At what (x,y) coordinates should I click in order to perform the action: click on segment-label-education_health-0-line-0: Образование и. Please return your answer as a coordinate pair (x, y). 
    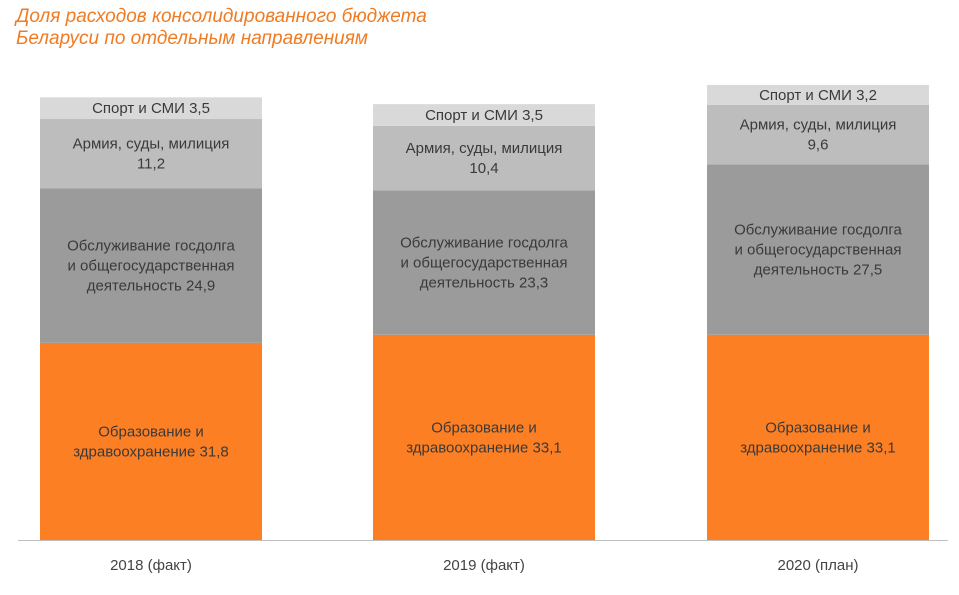
    Looking at the image, I should click on (151, 431).